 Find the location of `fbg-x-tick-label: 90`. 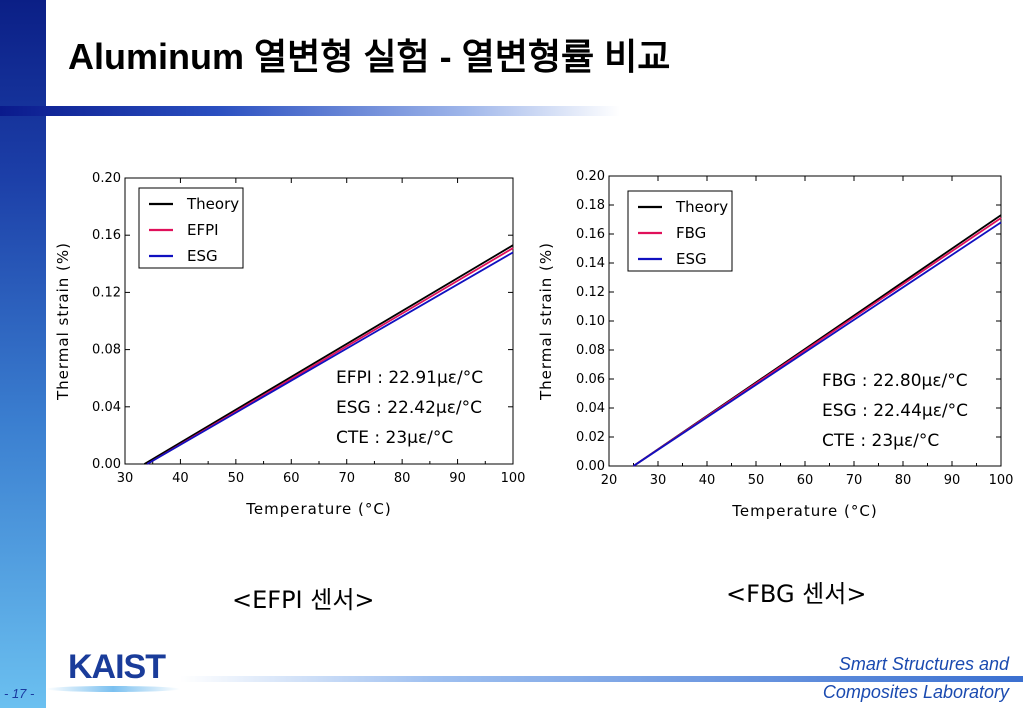

fbg-x-tick-label: 90 is located at coordinates (952, 480).